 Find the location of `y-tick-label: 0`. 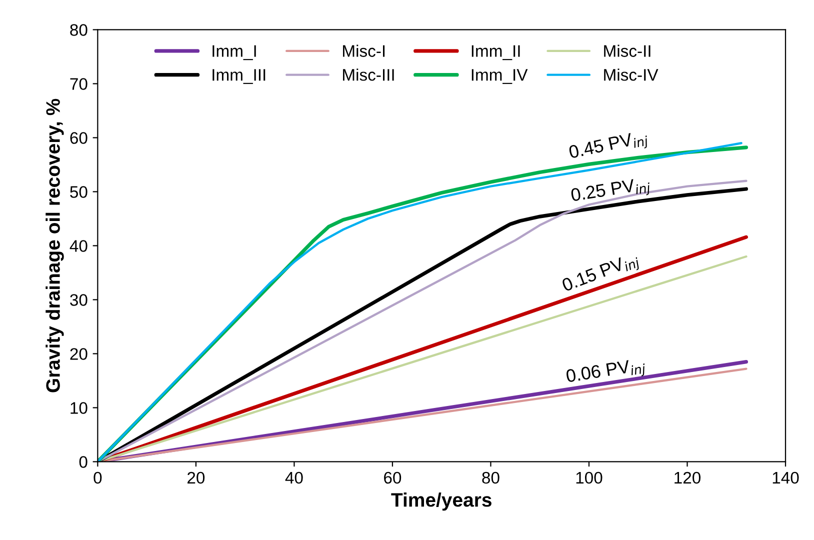

y-tick-label: 0 is located at coordinates (83, 462).